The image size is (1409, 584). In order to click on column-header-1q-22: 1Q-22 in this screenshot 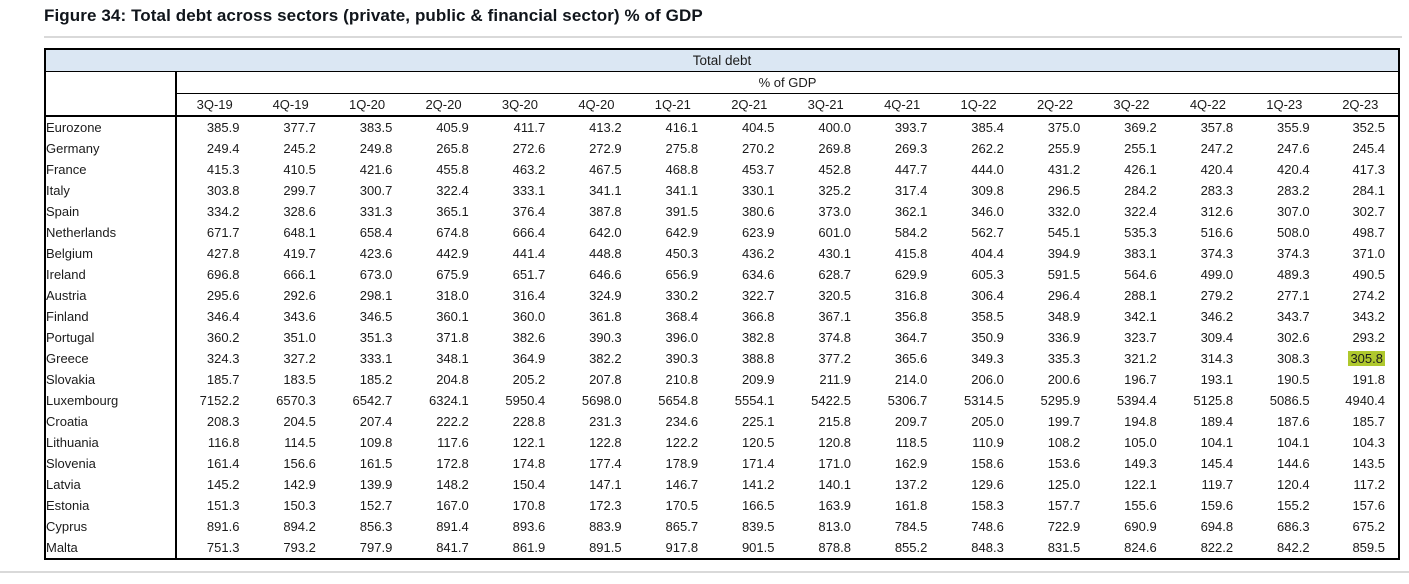, I will do `click(978, 105)`.